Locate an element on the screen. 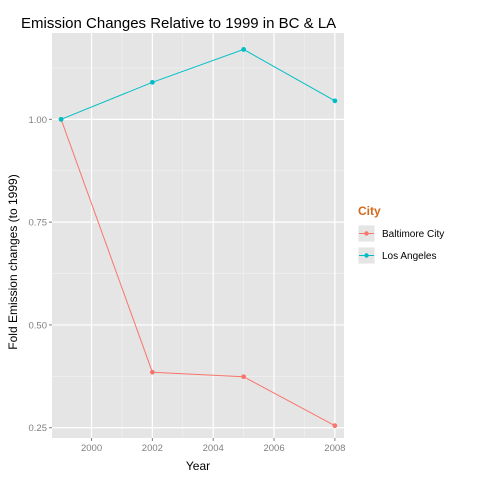  x-axis: 2000 2002 2004 2006 2008 is located at coordinates (213, 446).